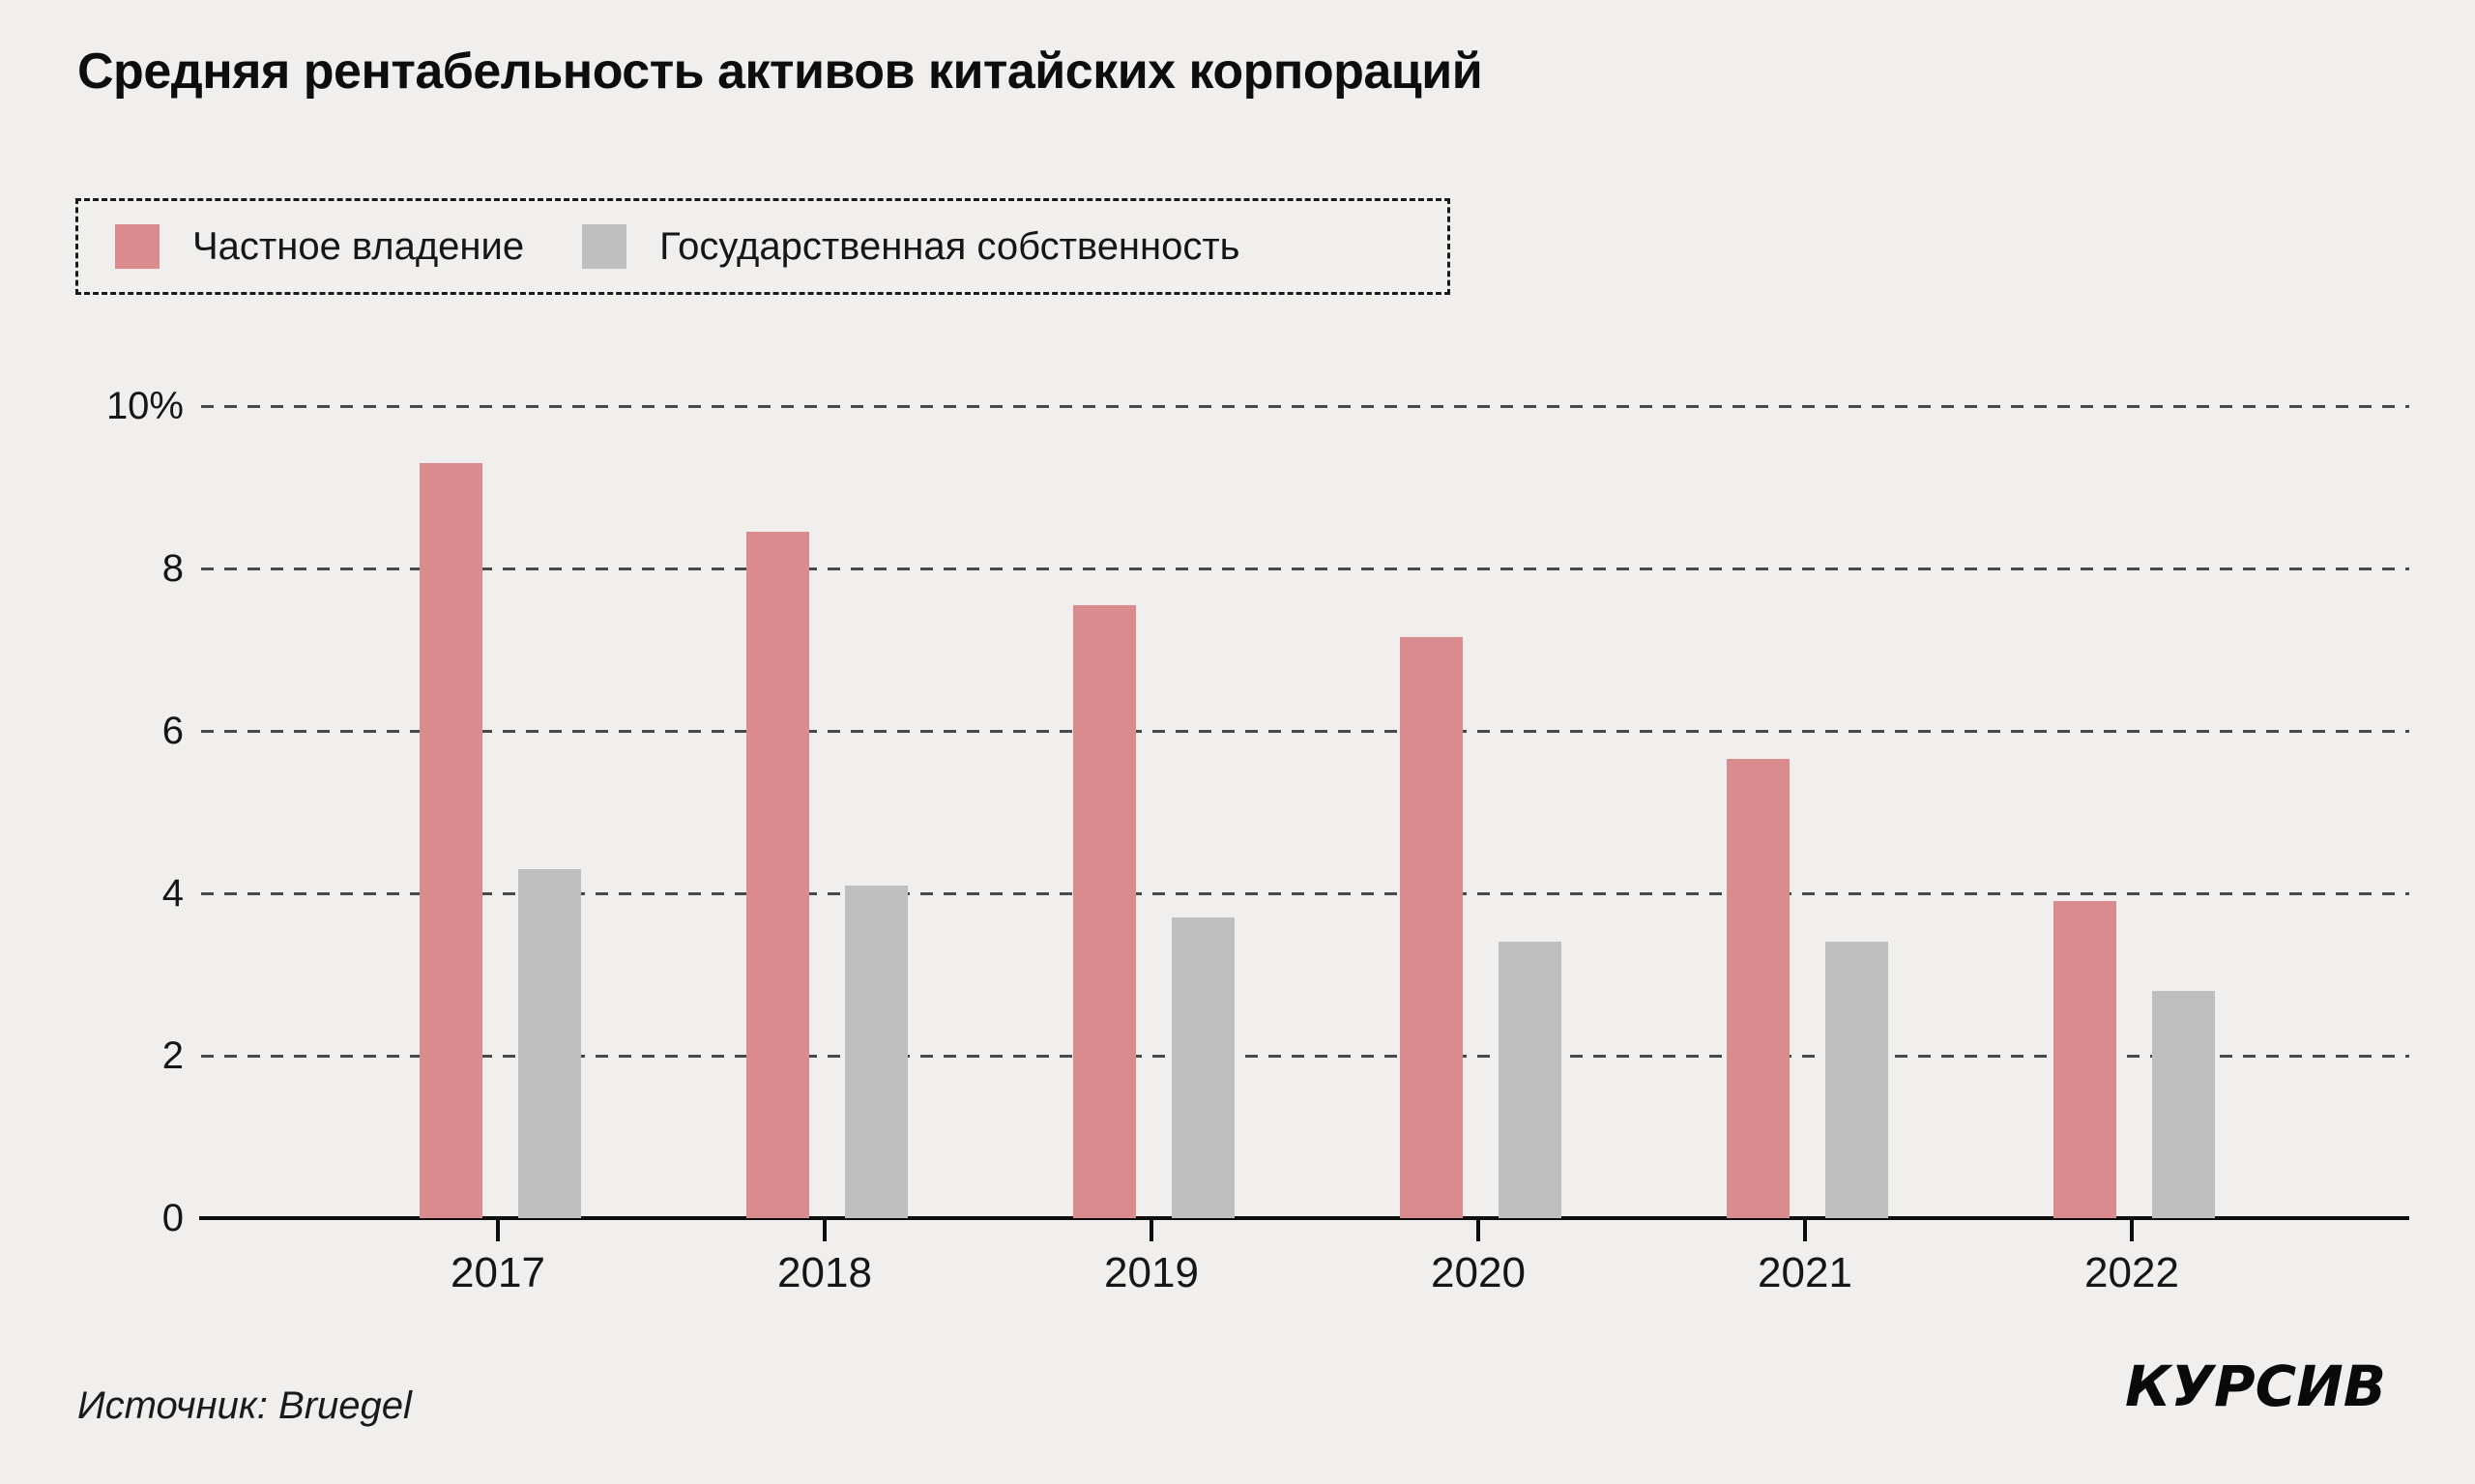 The height and width of the screenshot is (1484, 2475). What do you see at coordinates (1478, 1231) in the screenshot?
I see `x-tick-2020` at bounding box center [1478, 1231].